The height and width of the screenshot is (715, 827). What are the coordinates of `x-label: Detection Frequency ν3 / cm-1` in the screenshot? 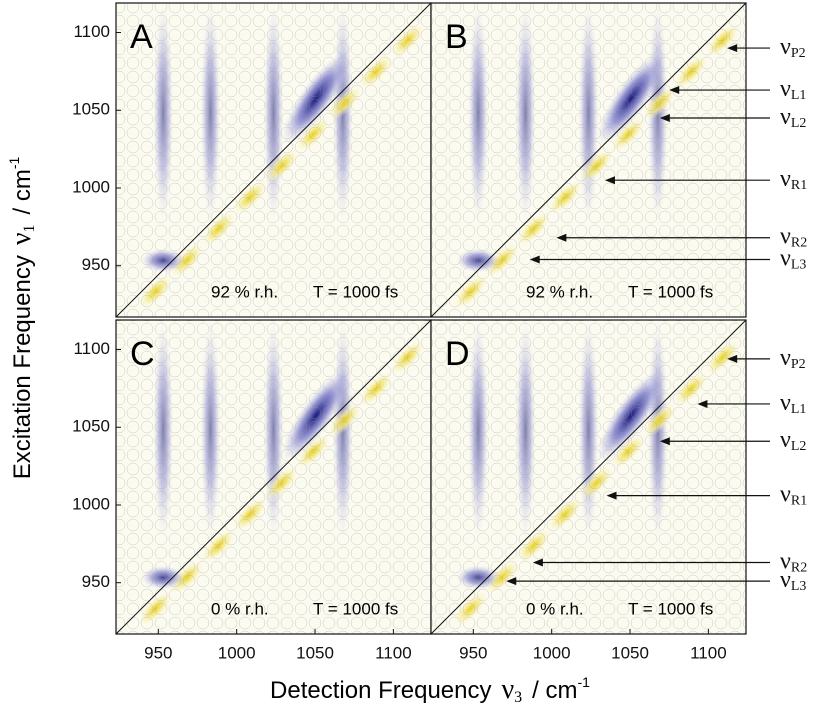 It's located at (430, 690).